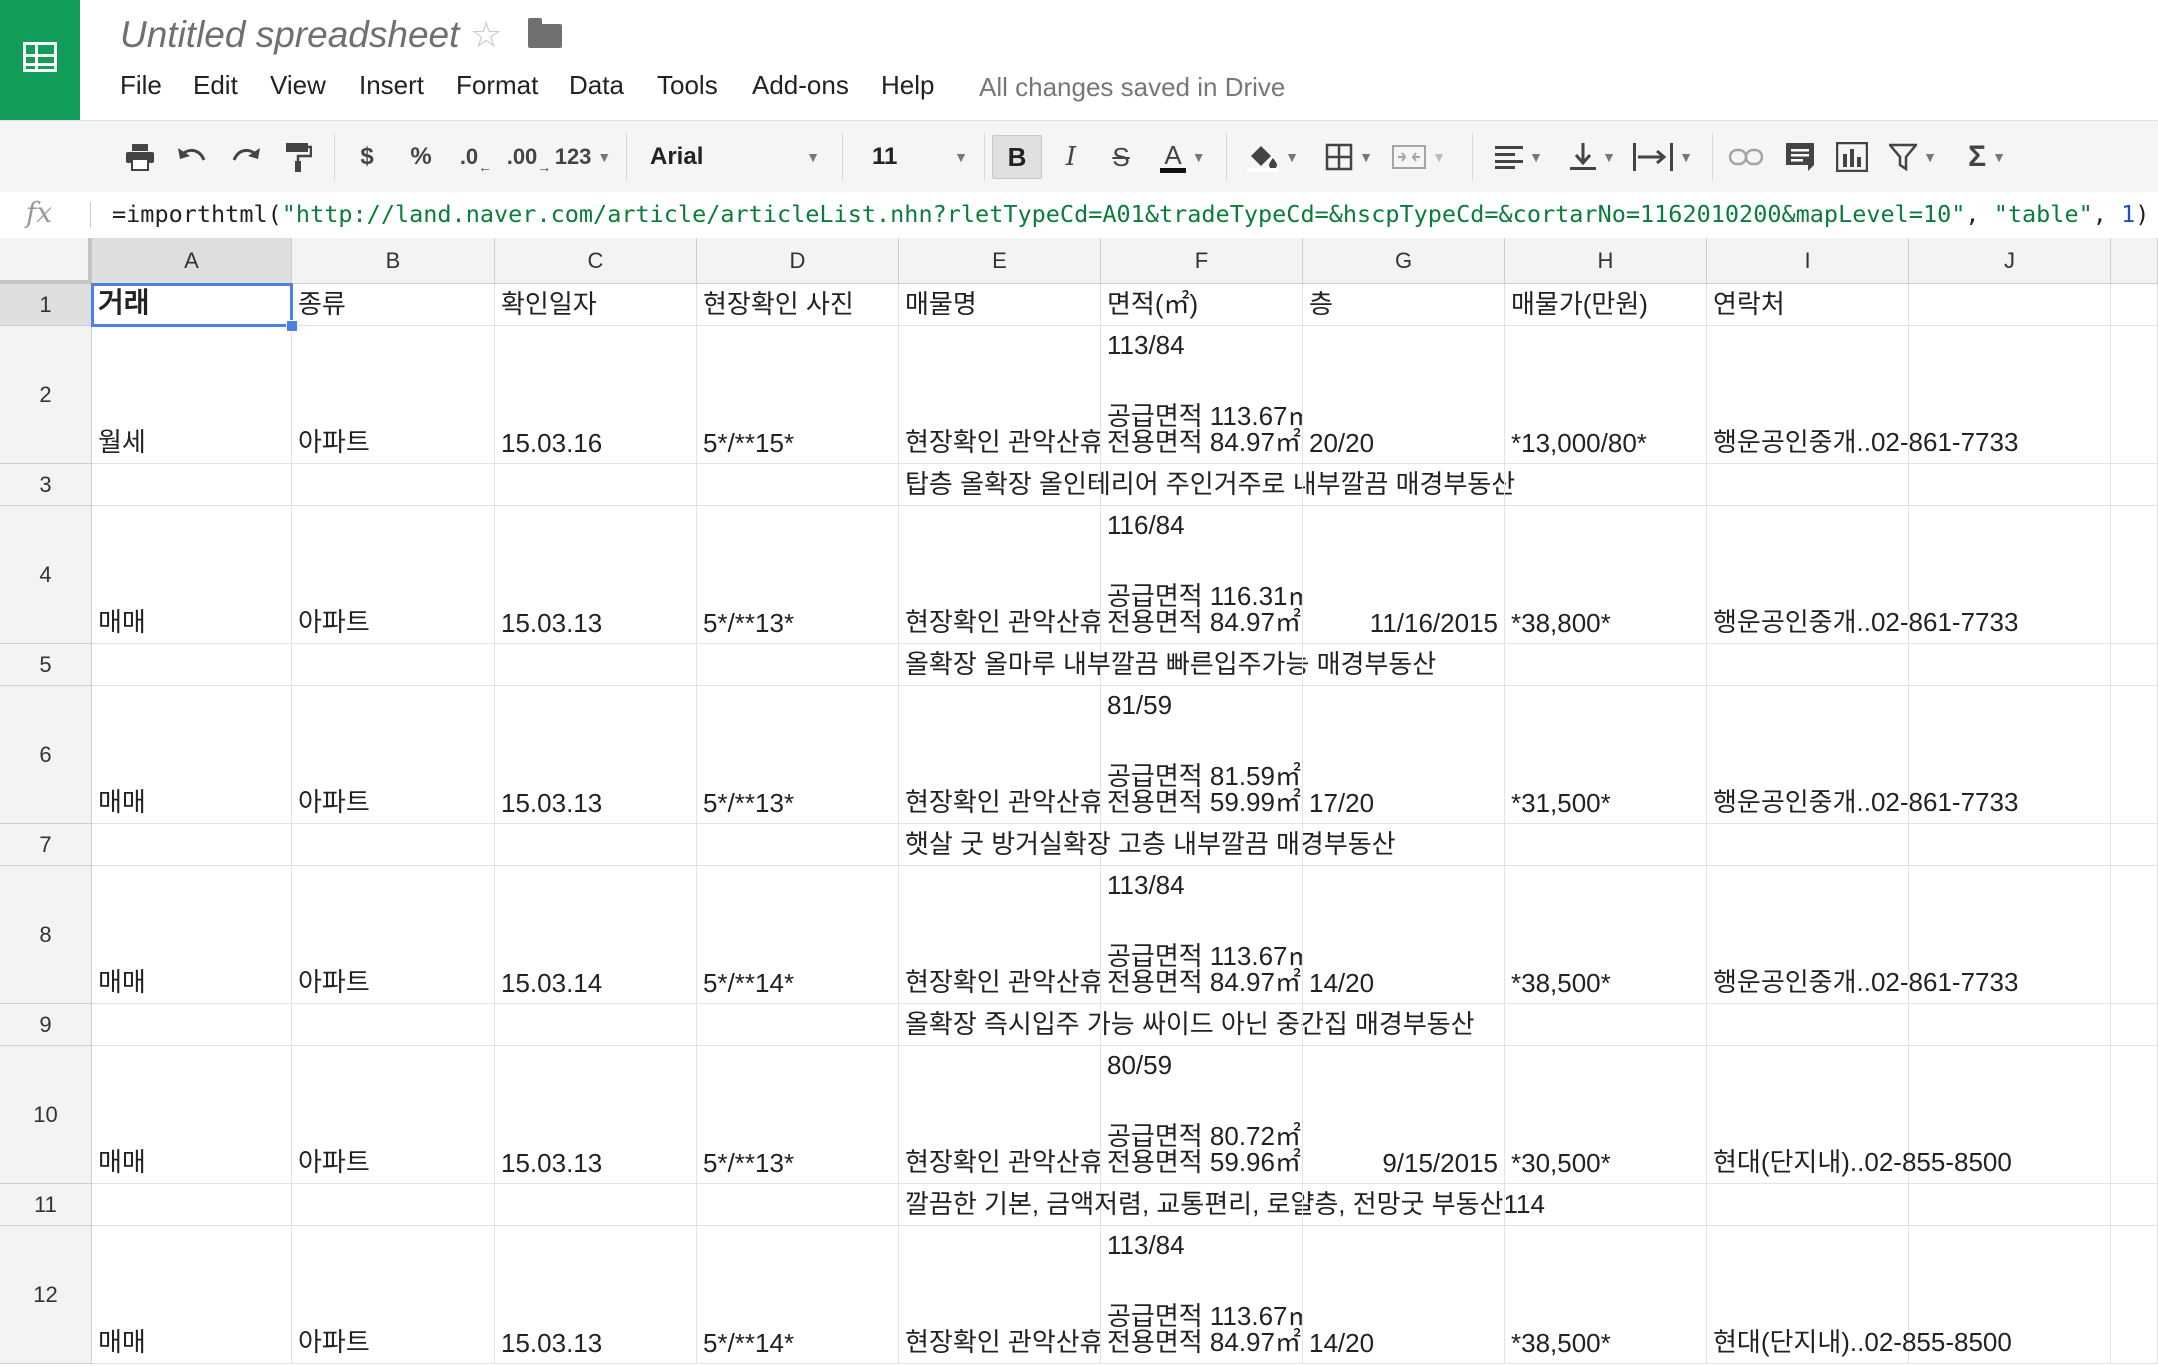 The width and height of the screenshot is (2158, 1366). What do you see at coordinates (2010, 1025) in the screenshot?
I see `cell-j9` at bounding box center [2010, 1025].